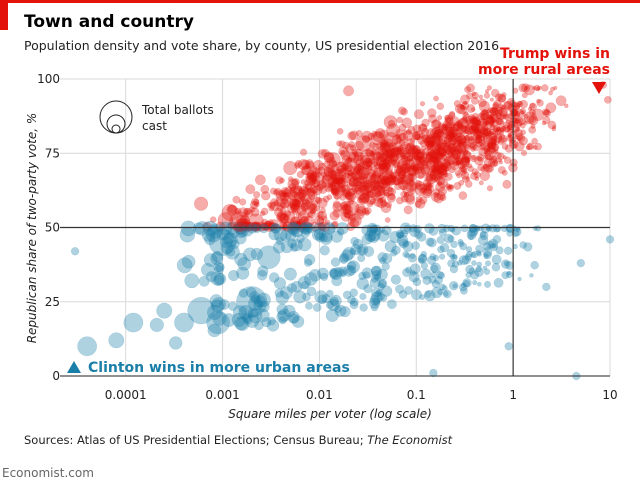  Describe the element at coordinates (156, 117) in the screenshot. I see `size-legend: Total ballots cast` at that location.